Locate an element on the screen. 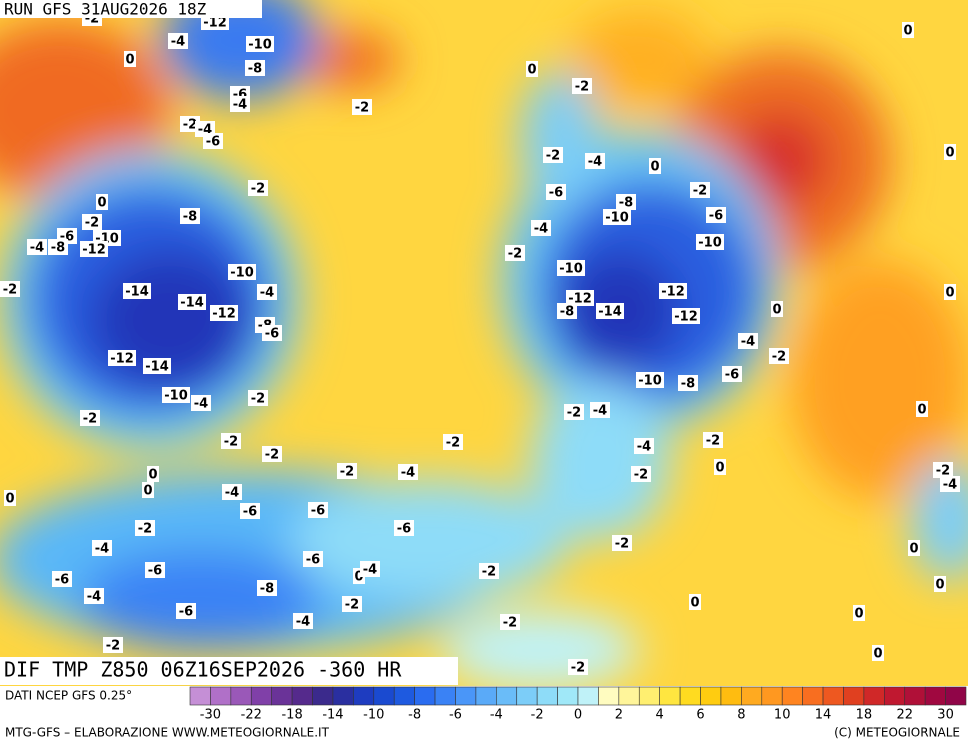 The width and height of the screenshot is (968, 745). contour-label: -10 is located at coordinates (650, 381).